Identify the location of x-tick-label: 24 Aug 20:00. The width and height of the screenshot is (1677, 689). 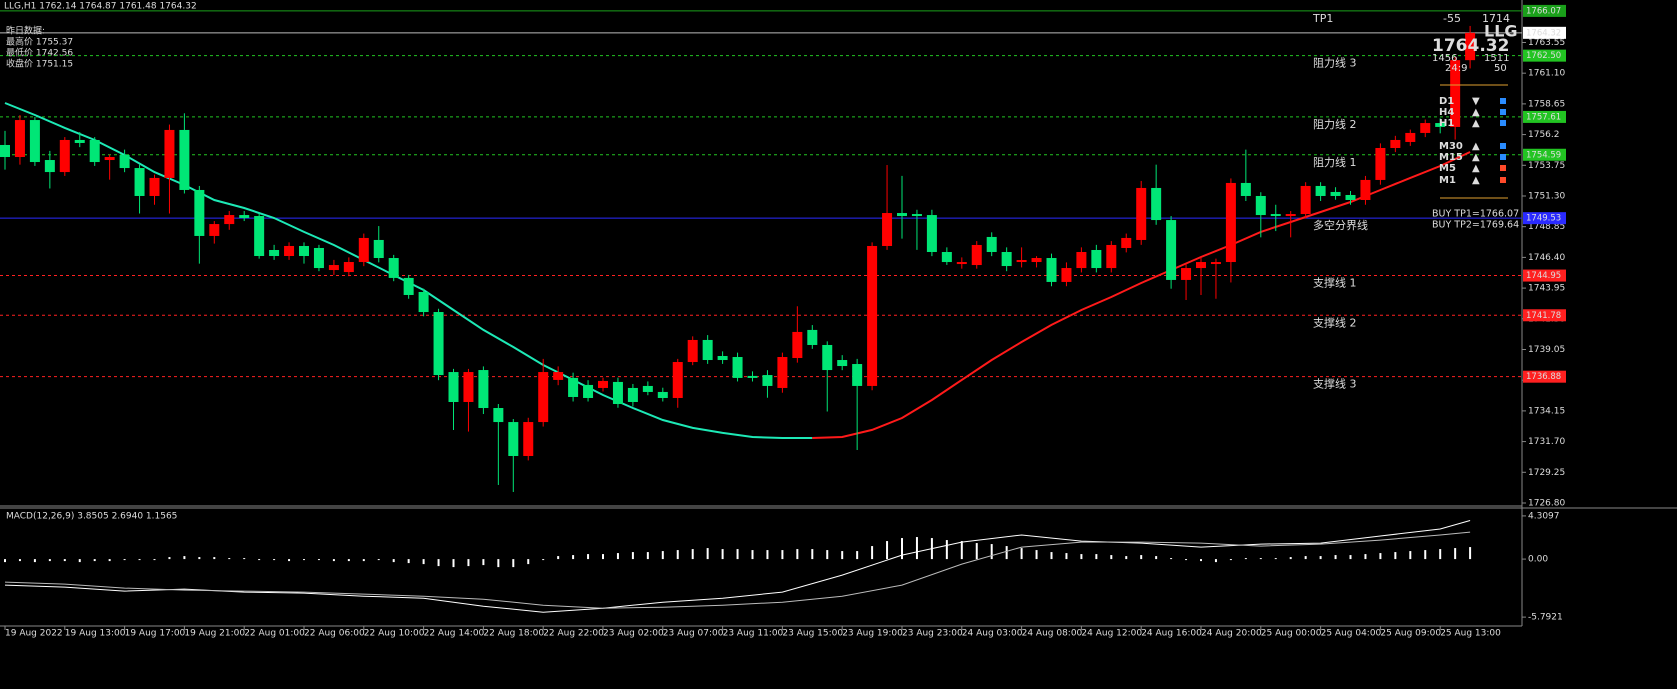
(1231, 634).